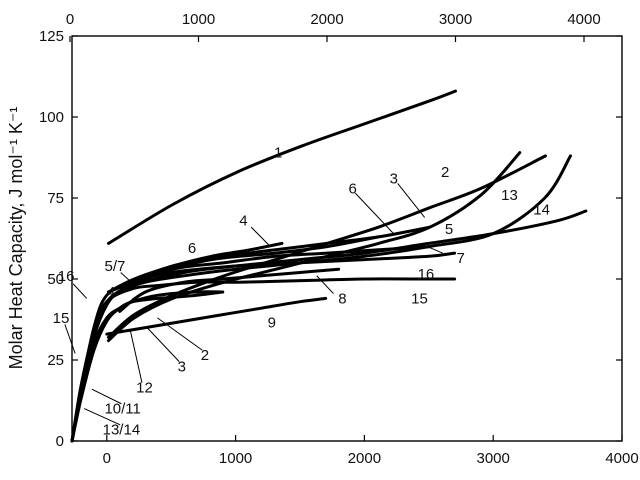 The width and height of the screenshot is (640, 480). What do you see at coordinates (364, 458) in the screenshot?
I see `x-bottom-tick-label: 2000` at bounding box center [364, 458].